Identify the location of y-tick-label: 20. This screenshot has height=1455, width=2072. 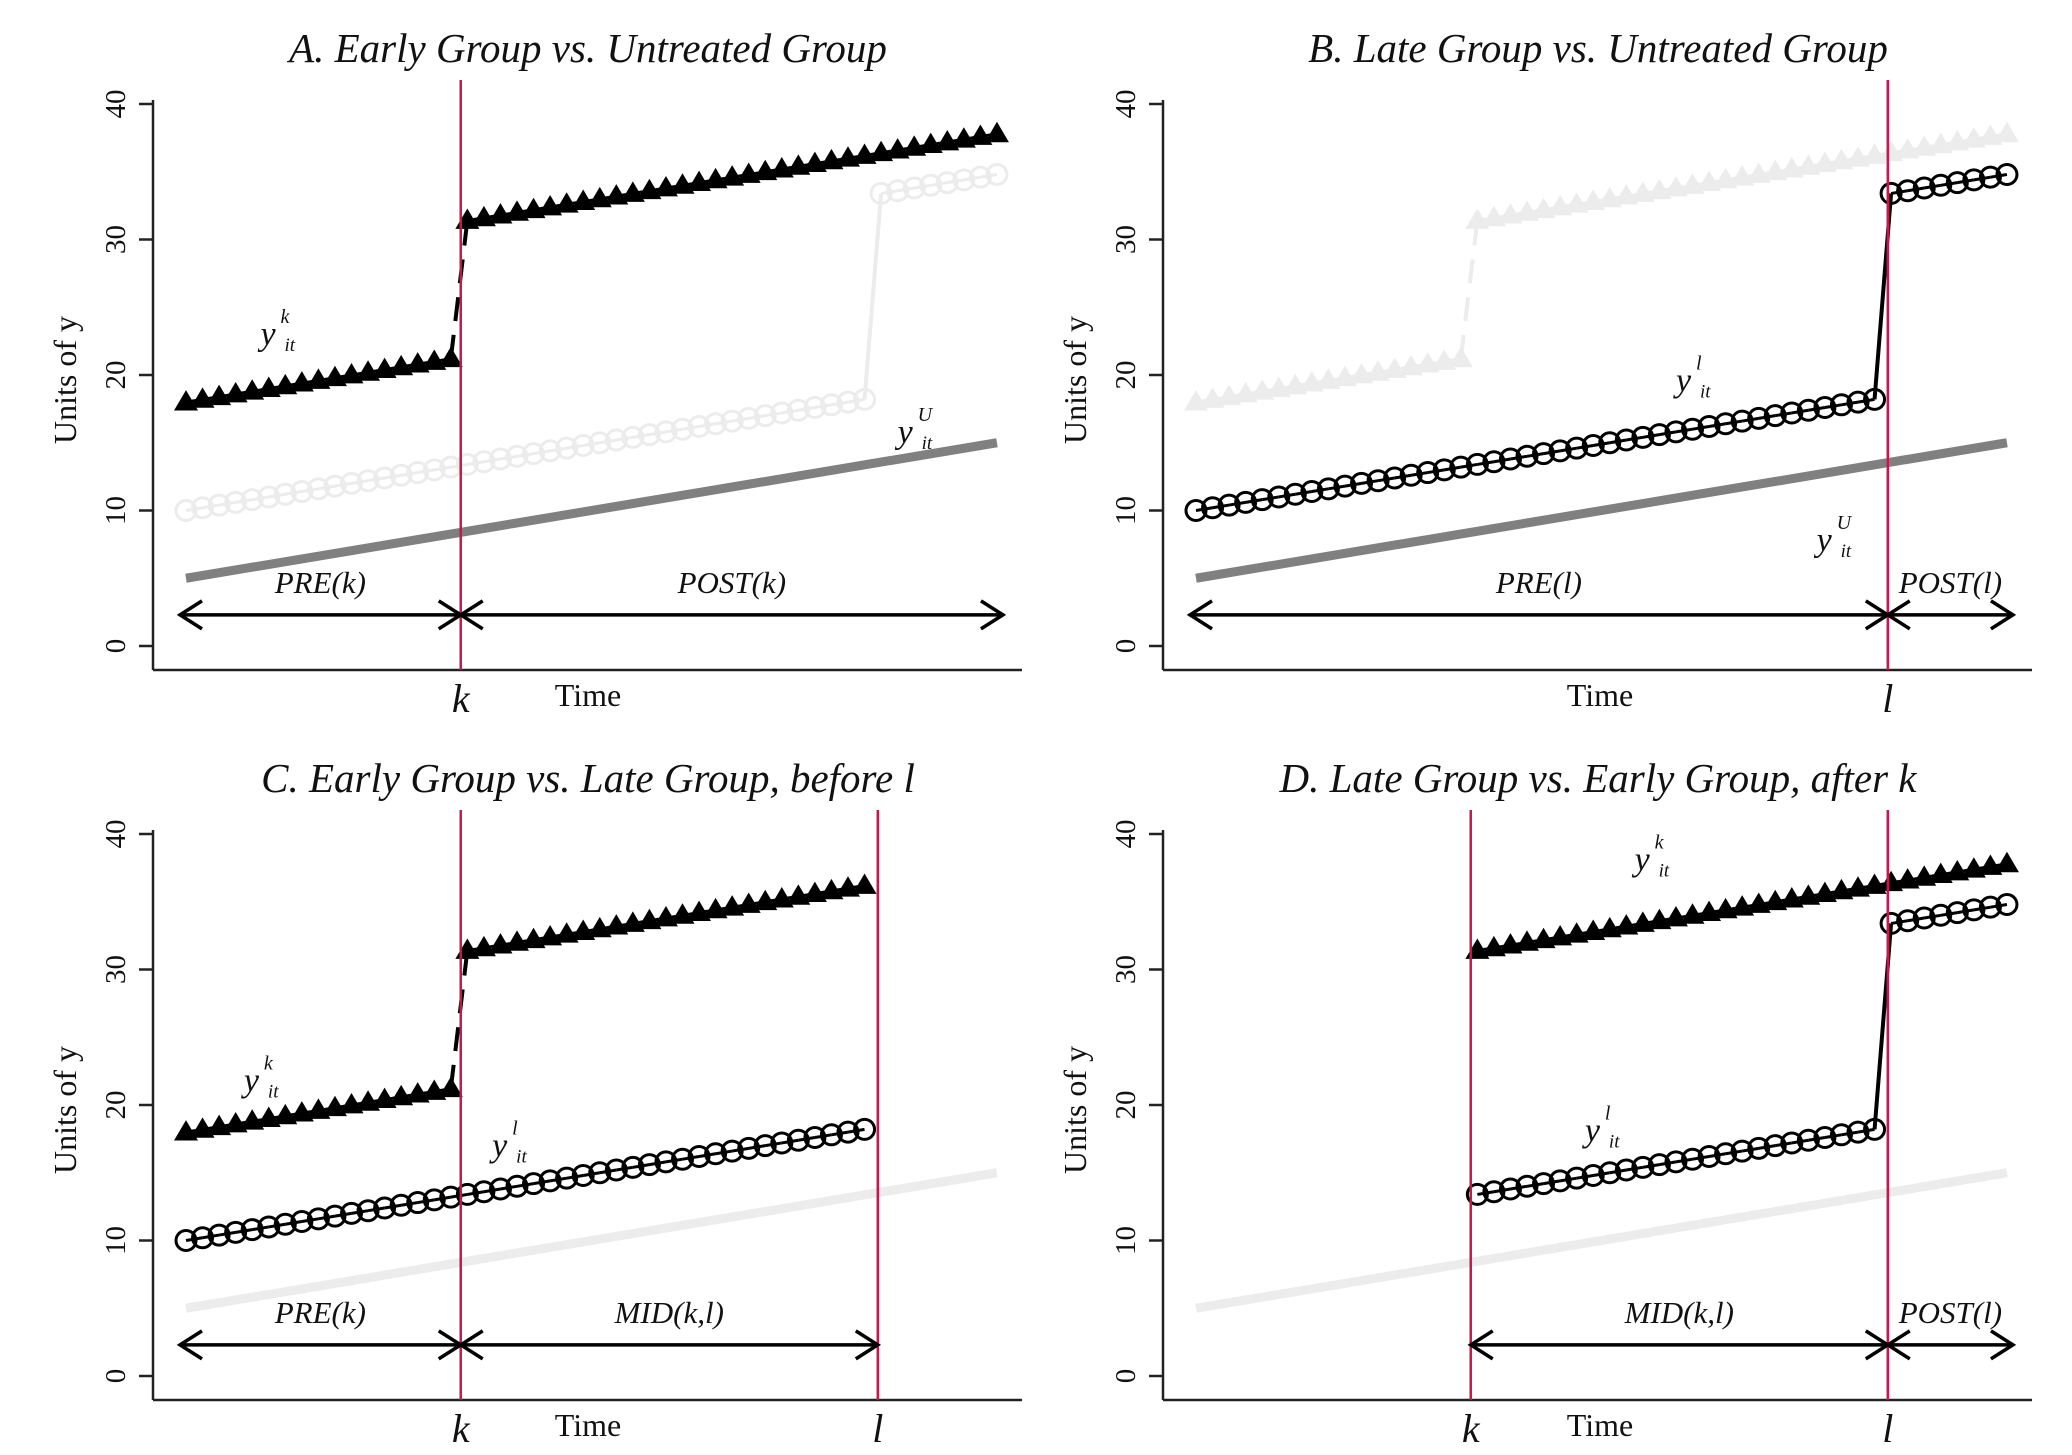
(116, 1105).